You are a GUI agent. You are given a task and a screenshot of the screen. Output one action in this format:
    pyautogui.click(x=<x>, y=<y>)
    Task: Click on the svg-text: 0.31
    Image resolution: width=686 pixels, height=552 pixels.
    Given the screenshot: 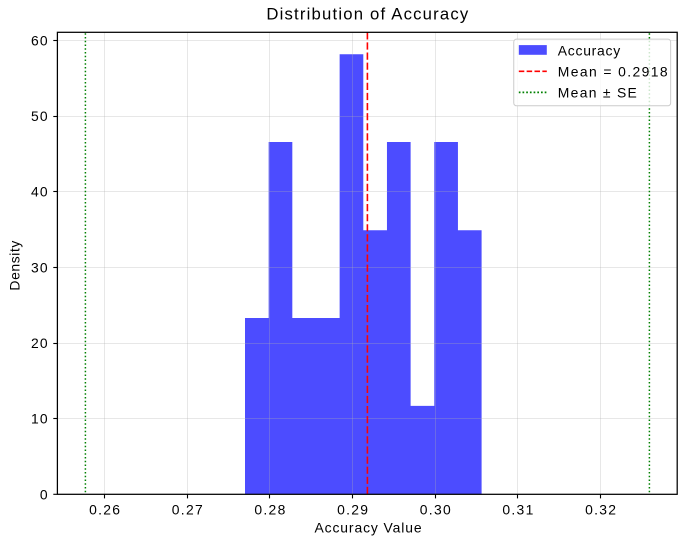 What is the action you would take?
    pyautogui.click(x=518, y=510)
    